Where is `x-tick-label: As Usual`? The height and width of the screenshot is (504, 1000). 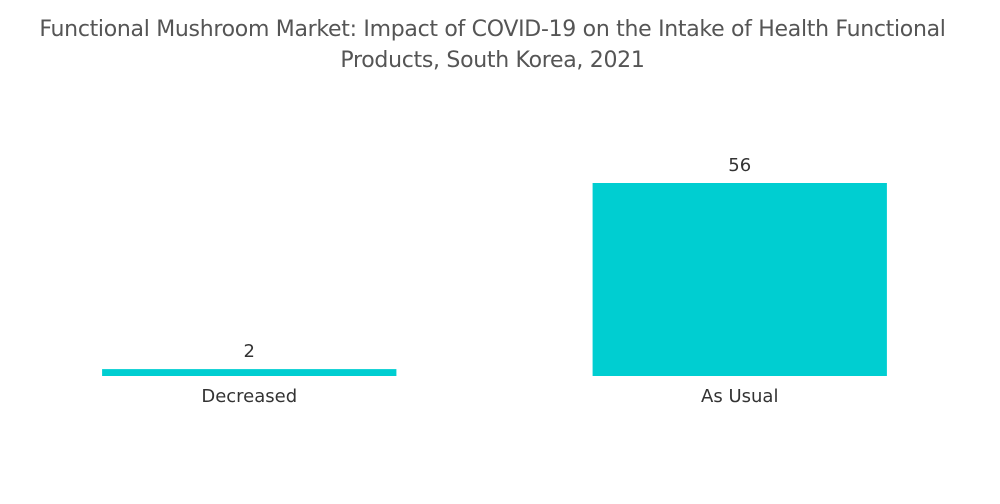 x-tick-label: As Usual is located at coordinates (739, 396).